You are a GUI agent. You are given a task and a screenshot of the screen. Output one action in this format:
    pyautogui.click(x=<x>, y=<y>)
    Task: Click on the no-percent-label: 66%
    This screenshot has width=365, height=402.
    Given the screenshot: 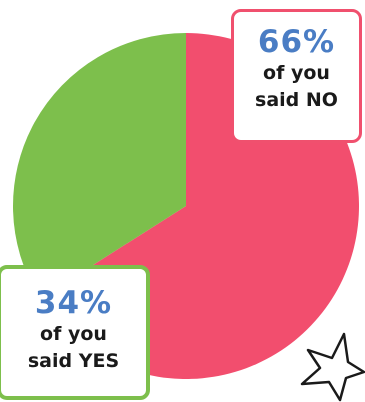 What is the action you would take?
    pyautogui.click(x=296, y=42)
    